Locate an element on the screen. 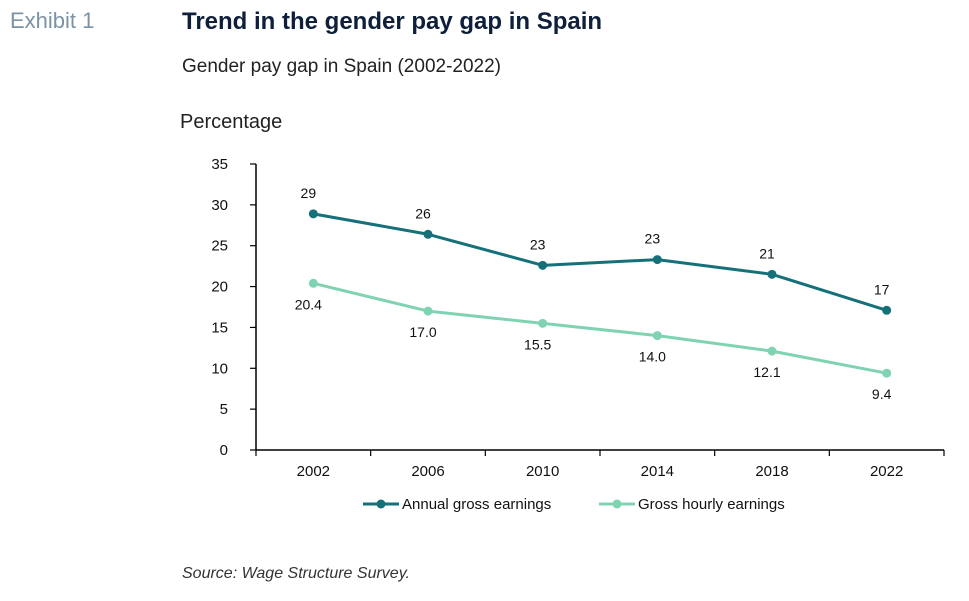  data-label: 15.5 is located at coordinates (537, 344).